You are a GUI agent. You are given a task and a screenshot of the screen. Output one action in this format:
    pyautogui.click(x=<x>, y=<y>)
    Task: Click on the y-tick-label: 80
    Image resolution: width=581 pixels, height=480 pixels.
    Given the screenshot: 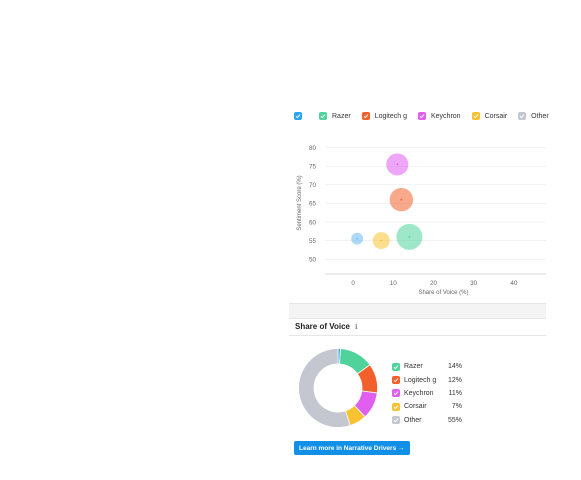 What is the action you would take?
    pyautogui.click(x=313, y=148)
    